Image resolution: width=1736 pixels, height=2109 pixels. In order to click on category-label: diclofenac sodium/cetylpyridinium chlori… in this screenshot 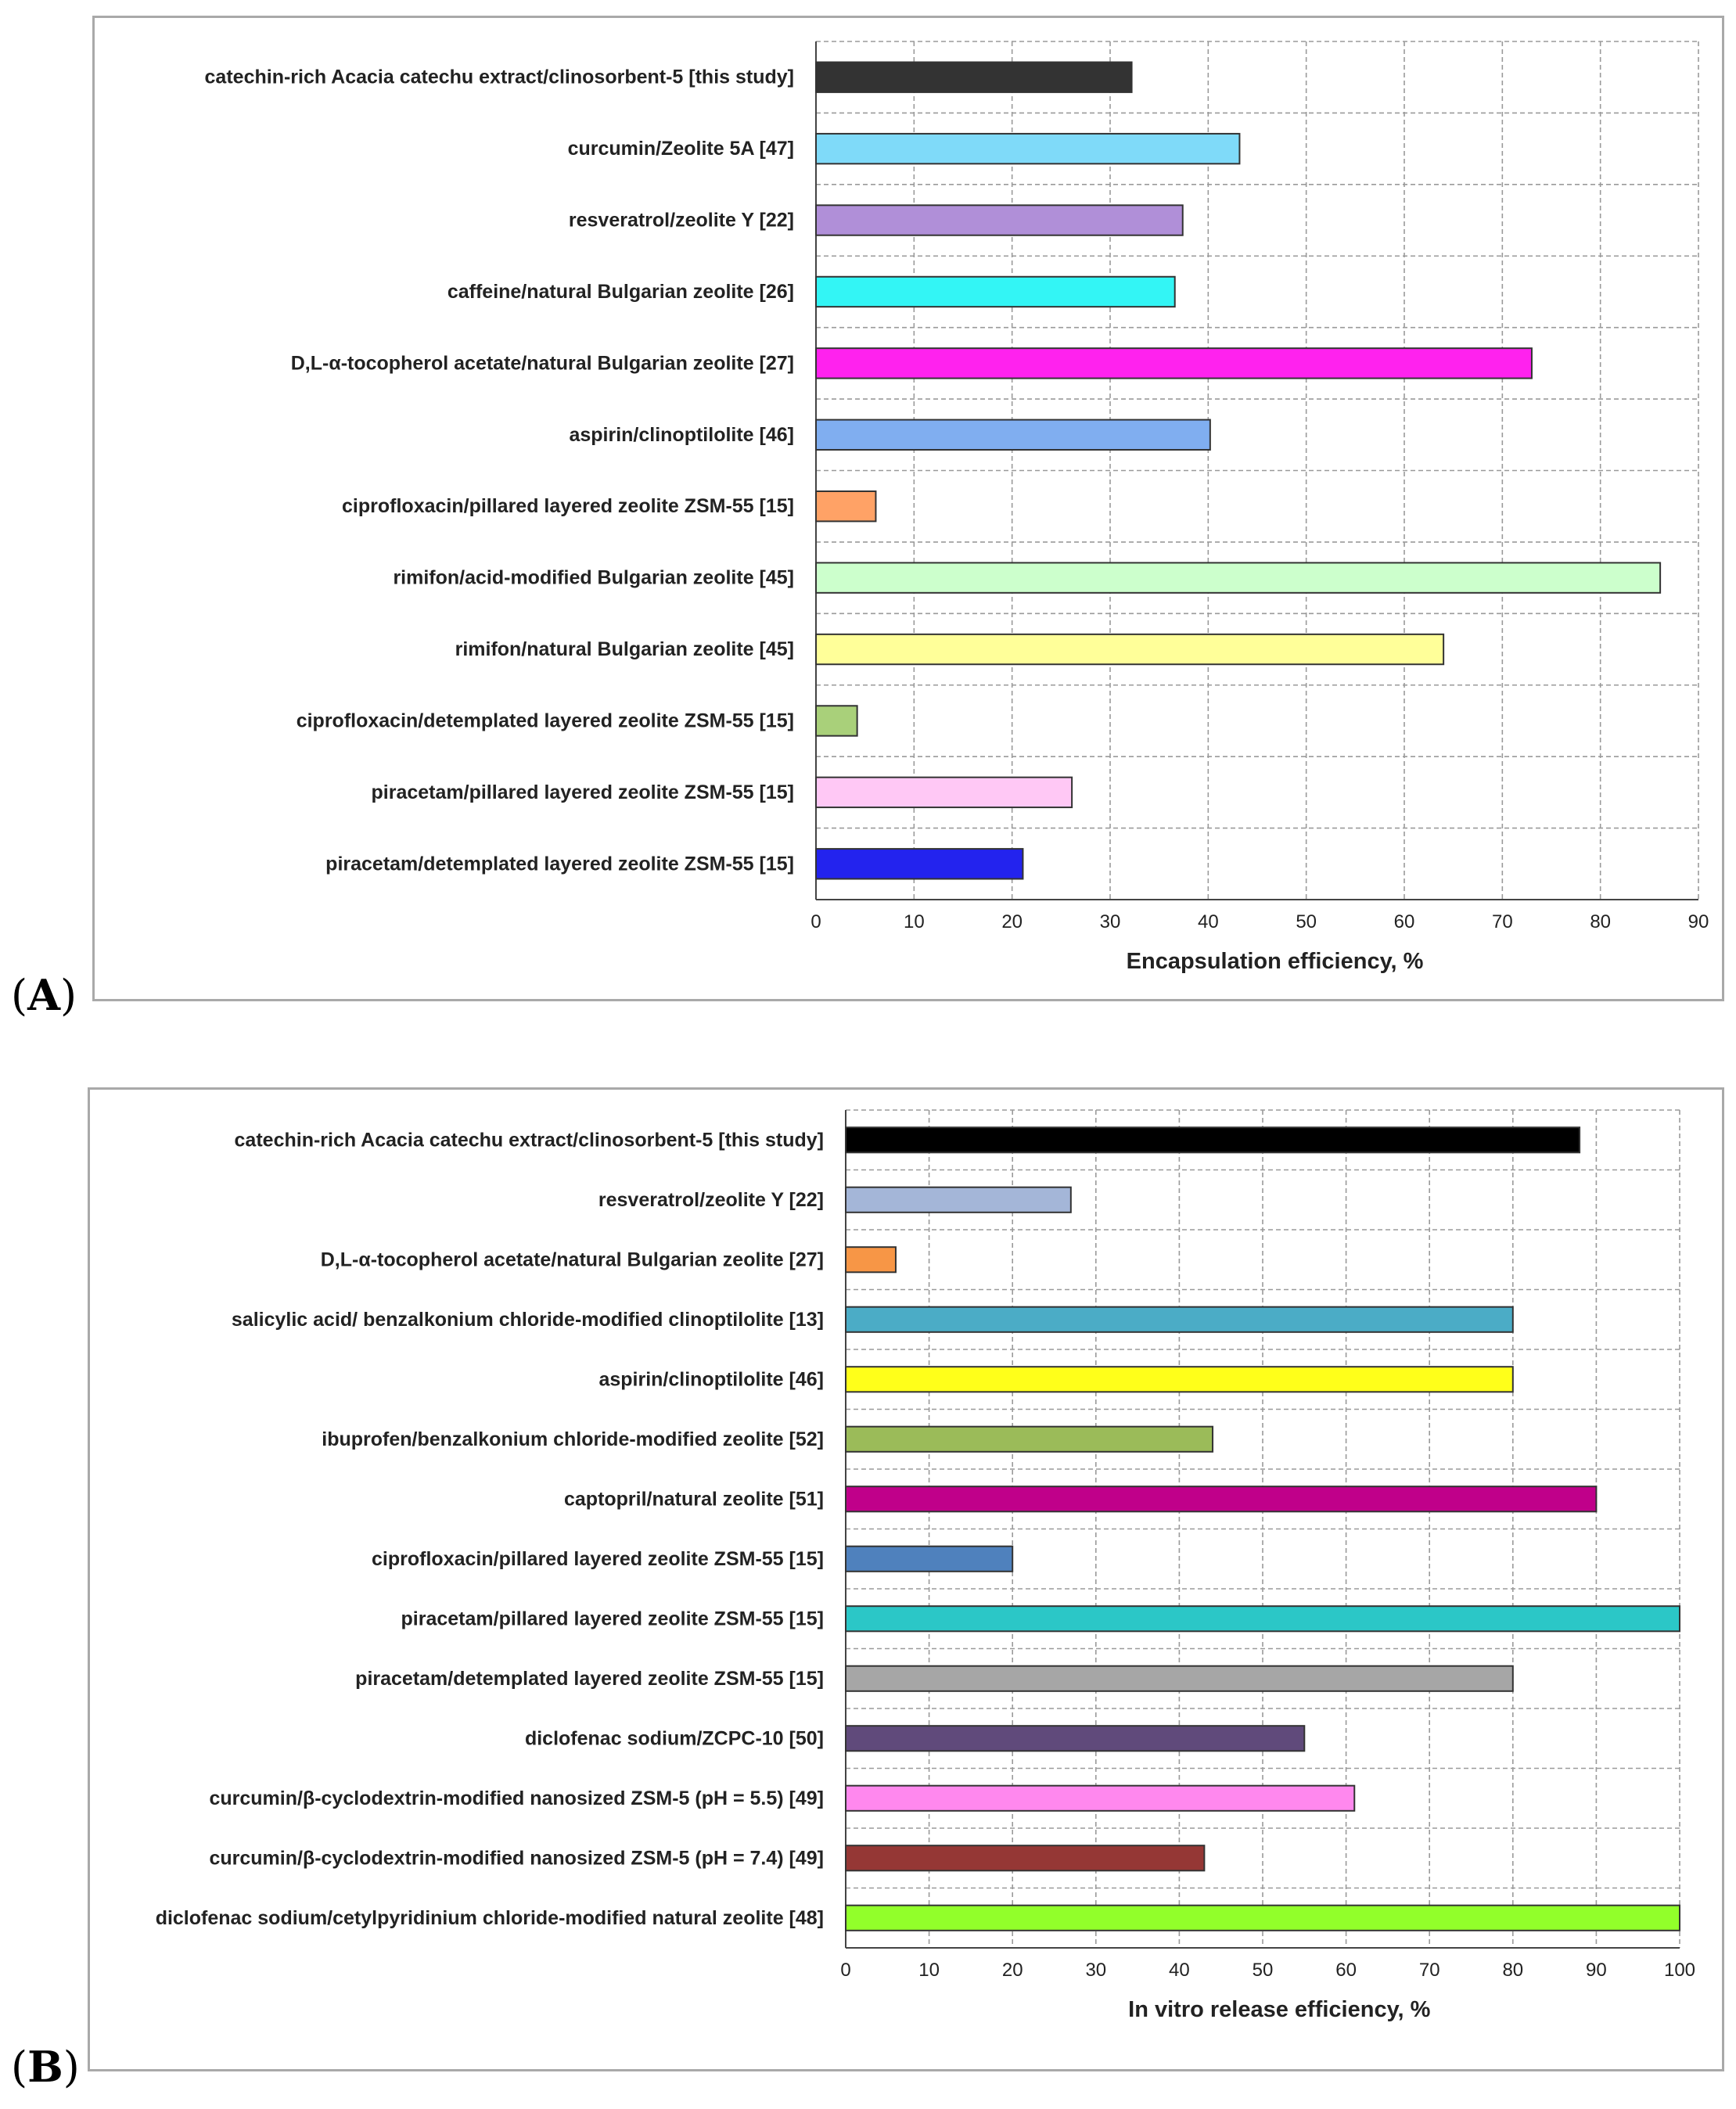, I will do `click(490, 1918)`.